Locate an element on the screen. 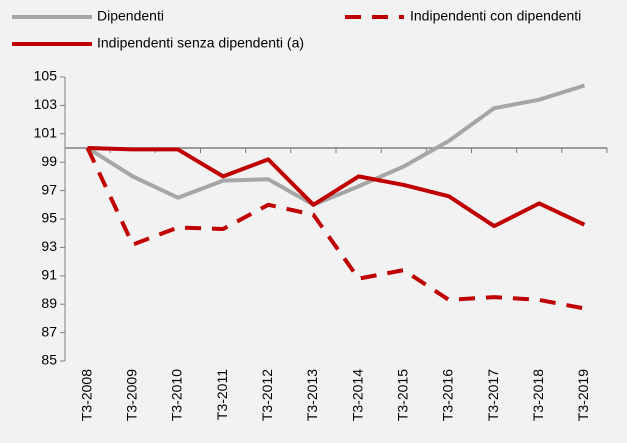 The height and width of the screenshot is (443, 627). y-tick-label: 97 is located at coordinates (49, 189).